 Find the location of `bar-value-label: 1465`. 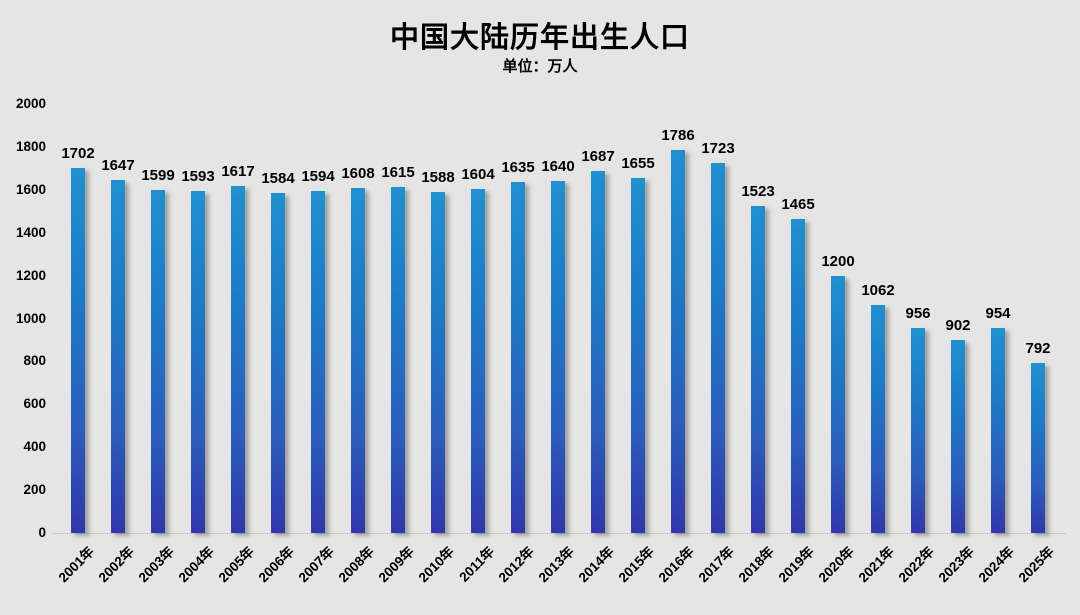

bar-value-label: 1465 is located at coordinates (798, 204).